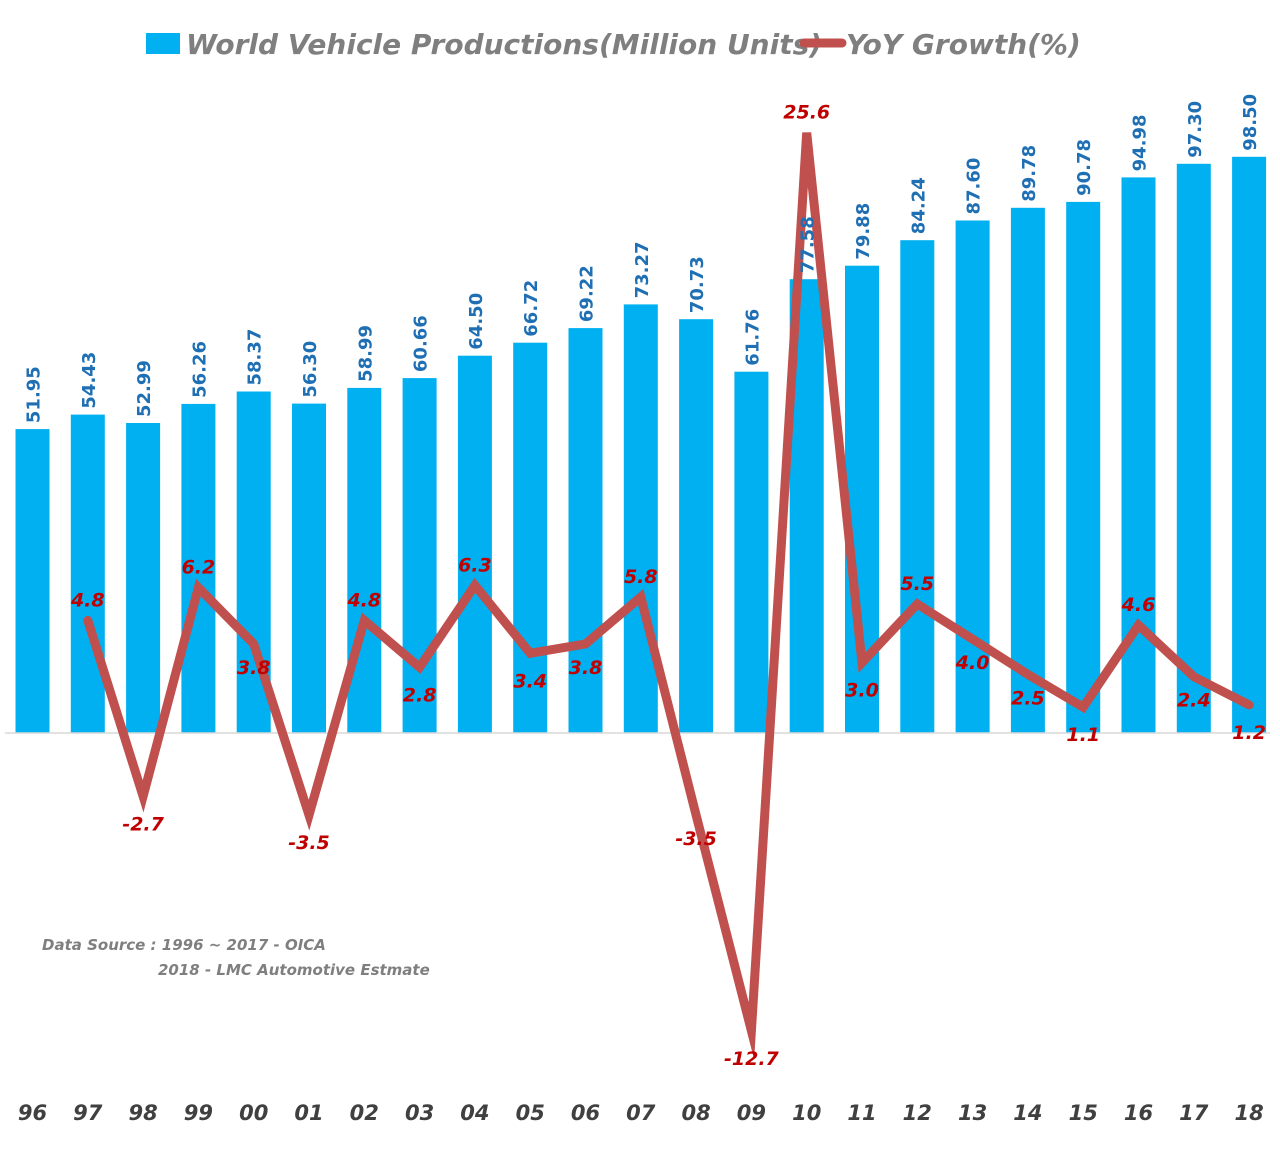 This screenshot has height=1159, width=1280. Describe the element at coordinates (142, 1113) in the screenshot. I see `x-tick-98: 98` at that location.